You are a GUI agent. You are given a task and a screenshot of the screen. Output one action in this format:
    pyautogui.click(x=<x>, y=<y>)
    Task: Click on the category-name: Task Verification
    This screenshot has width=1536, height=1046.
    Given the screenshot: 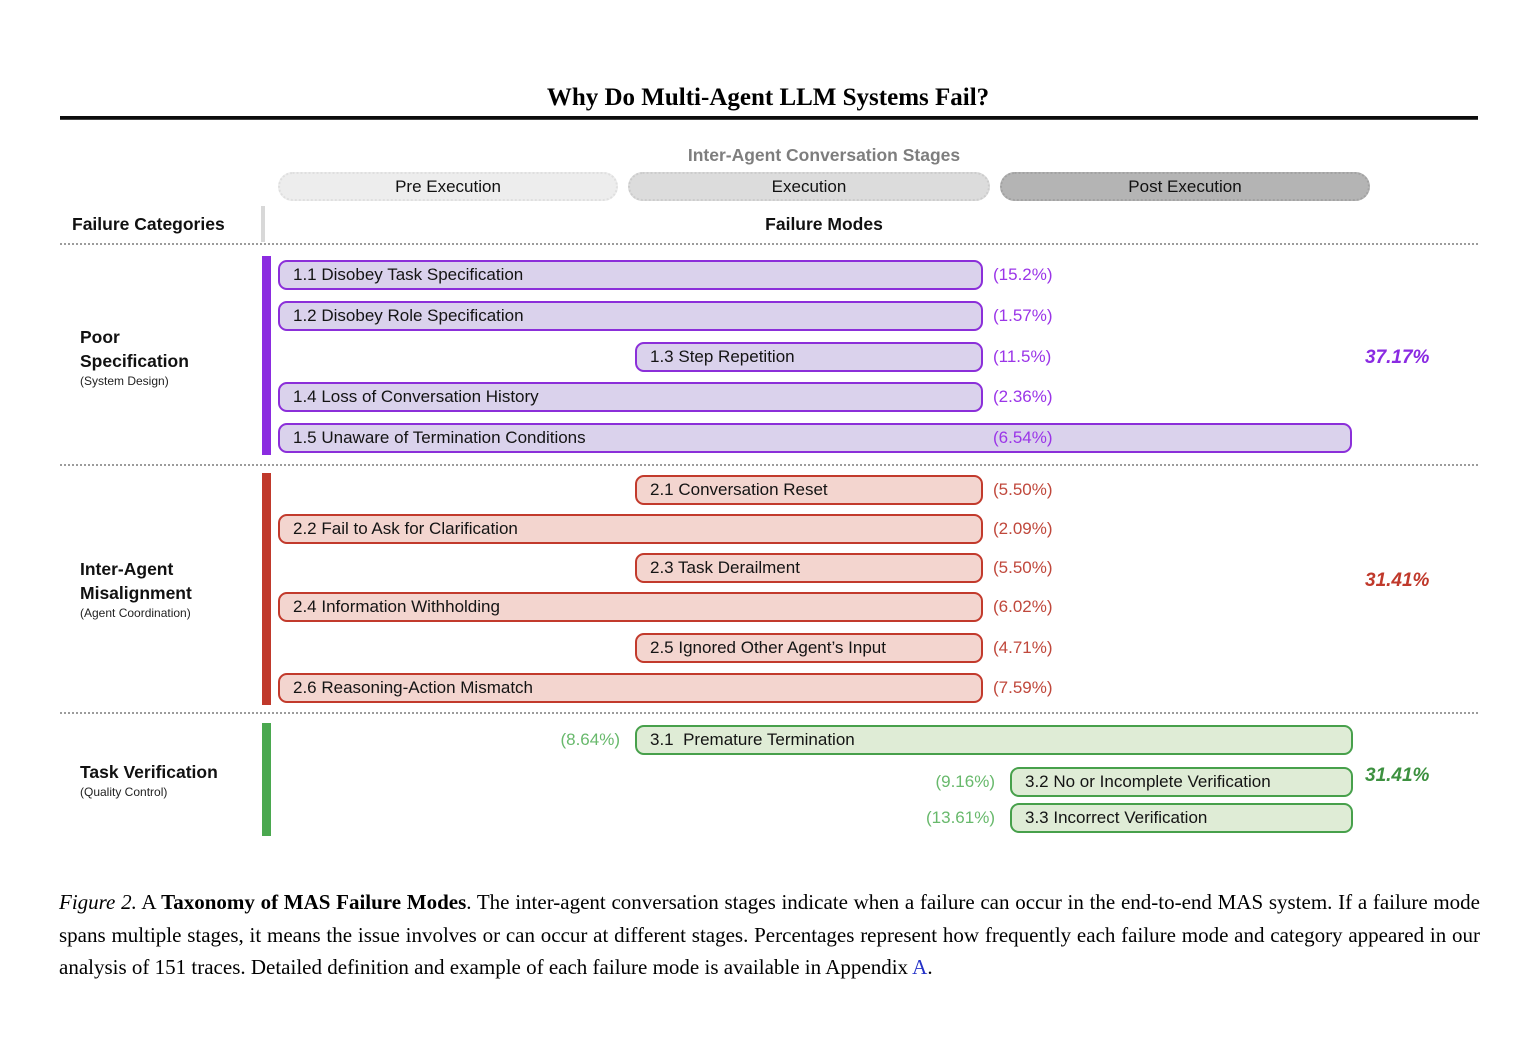 What is the action you would take?
    pyautogui.click(x=149, y=772)
    